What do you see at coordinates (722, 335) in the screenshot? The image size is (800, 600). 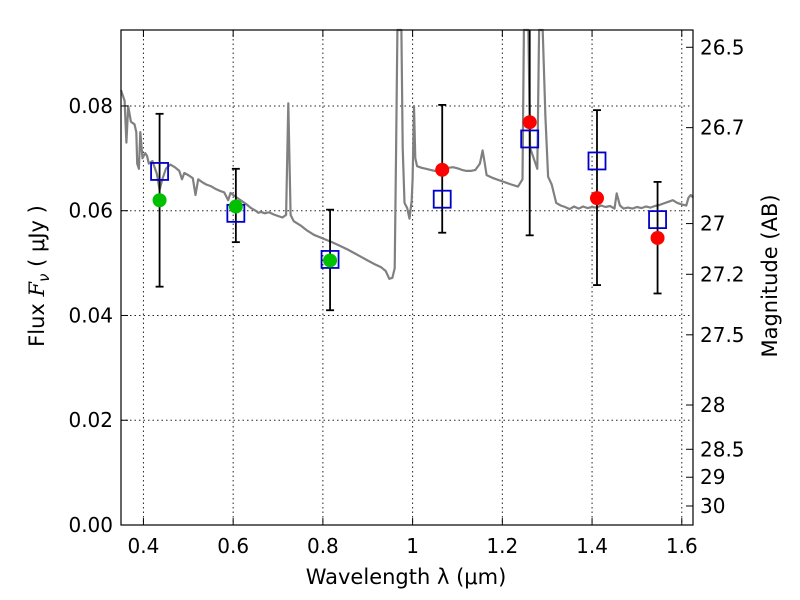 I see `y2-tick-label: 27.5` at bounding box center [722, 335].